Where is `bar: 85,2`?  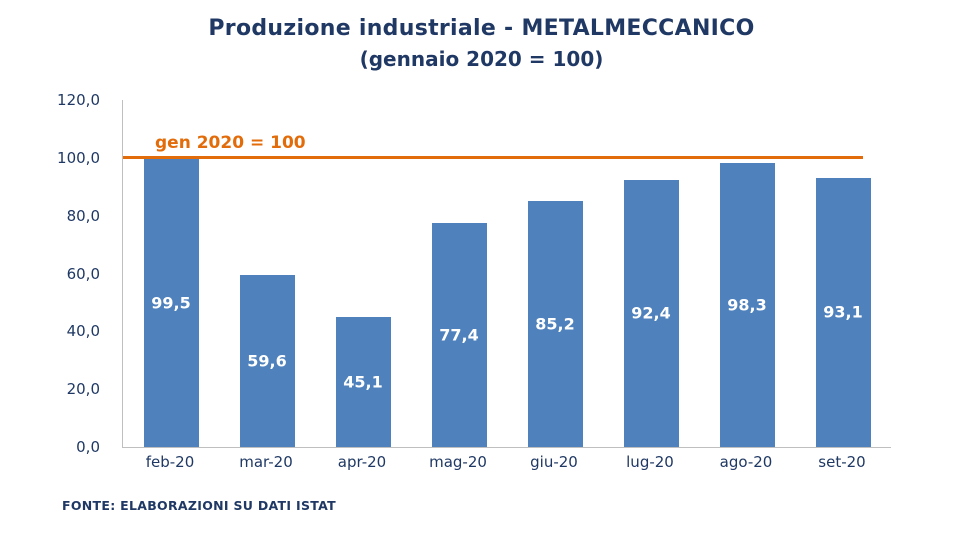 bar: 85,2 is located at coordinates (555, 323).